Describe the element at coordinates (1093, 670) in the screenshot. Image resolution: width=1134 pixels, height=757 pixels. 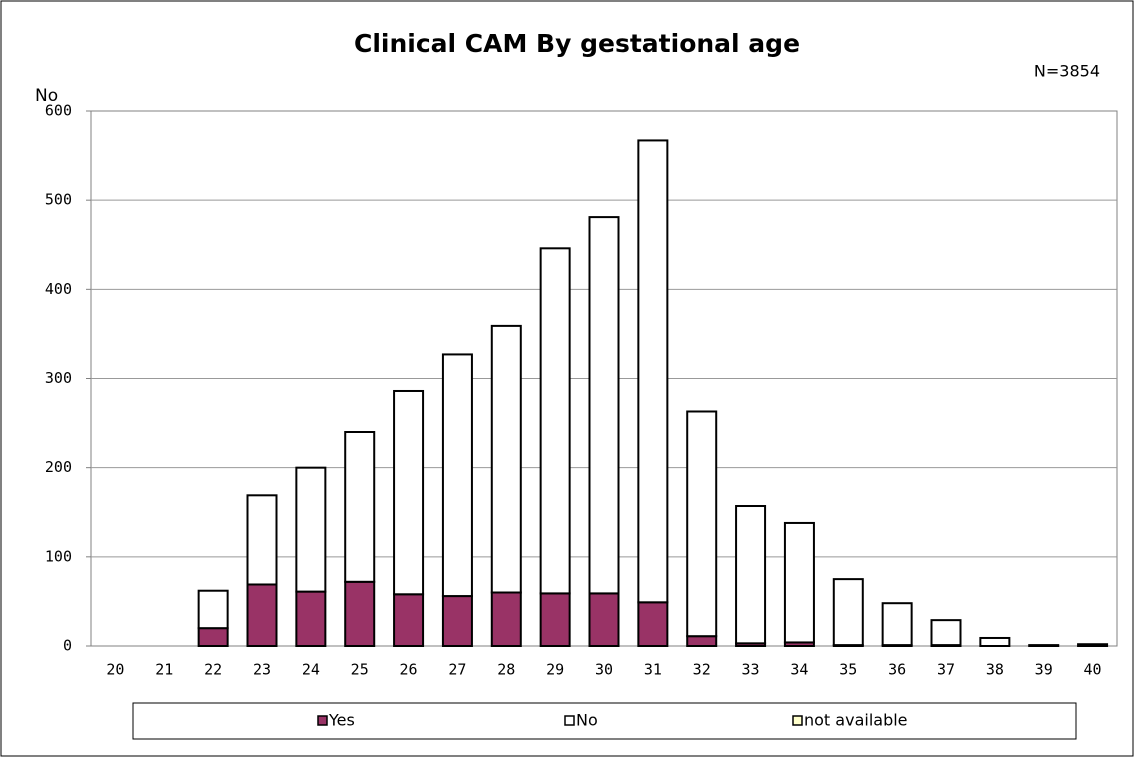
I see `x-tick-label: 40` at that location.